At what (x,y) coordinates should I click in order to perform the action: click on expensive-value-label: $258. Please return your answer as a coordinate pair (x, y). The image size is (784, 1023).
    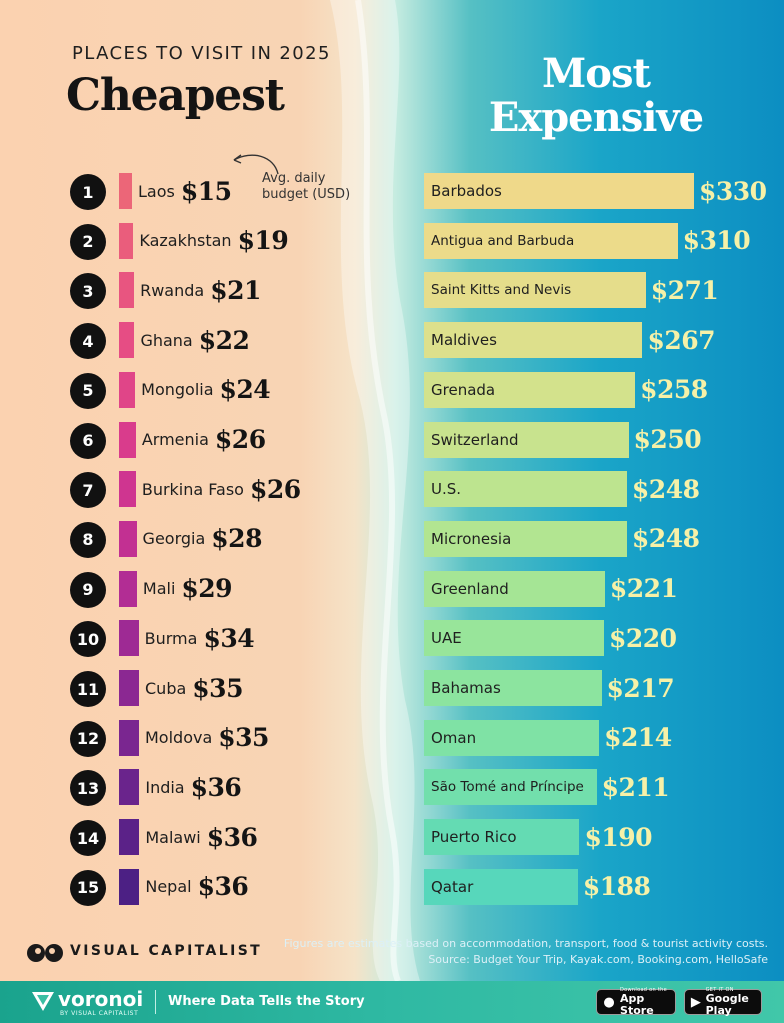
    Looking at the image, I should click on (674, 390).